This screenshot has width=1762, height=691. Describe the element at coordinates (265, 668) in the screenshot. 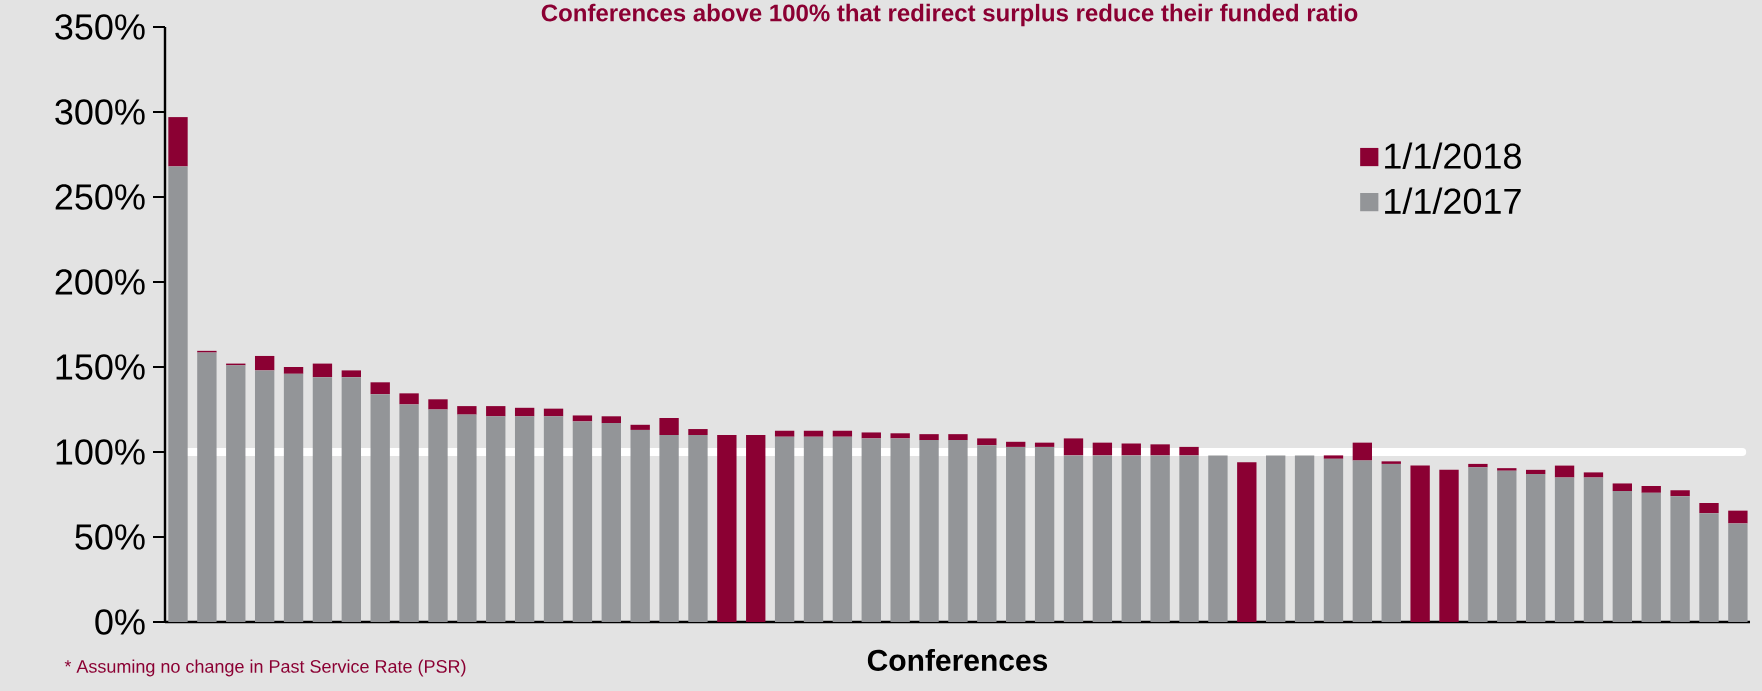

I see `text: * Assuming no change in Past Service Rate (PSR)` at that location.